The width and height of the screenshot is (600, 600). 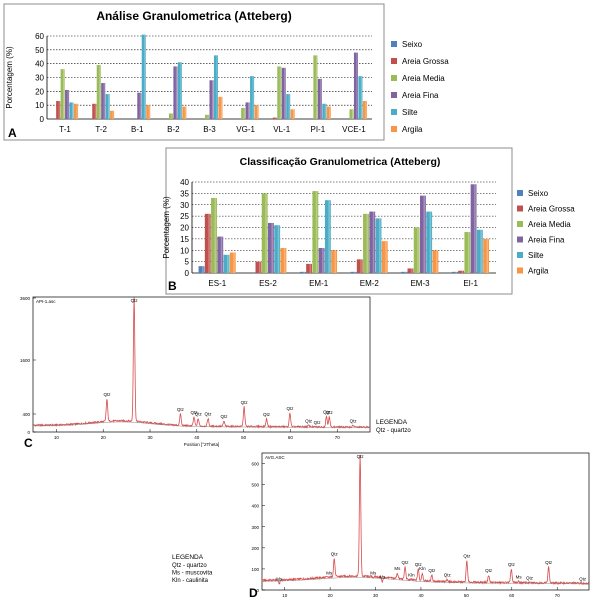 I want to click on panel-label: B, so click(x=172, y=286).